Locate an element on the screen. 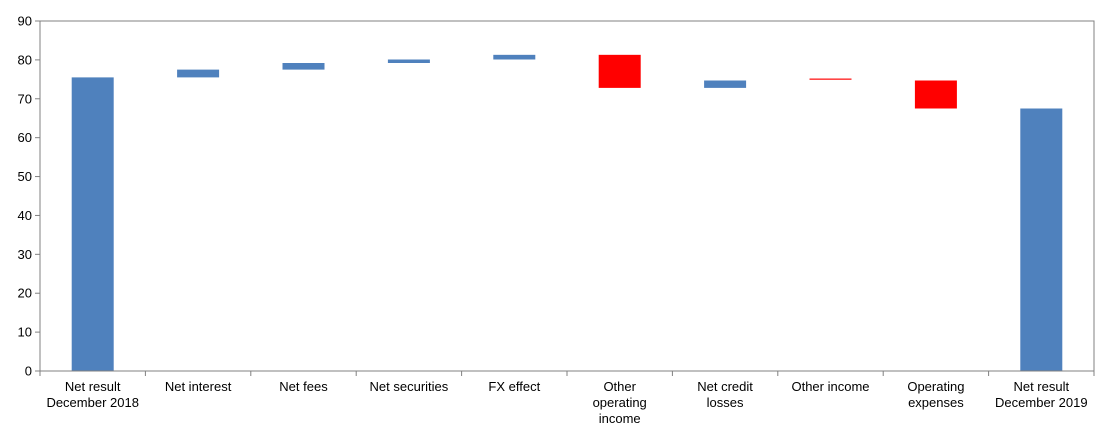  y-tick-label: 20 is located at coordinates (25, 293).